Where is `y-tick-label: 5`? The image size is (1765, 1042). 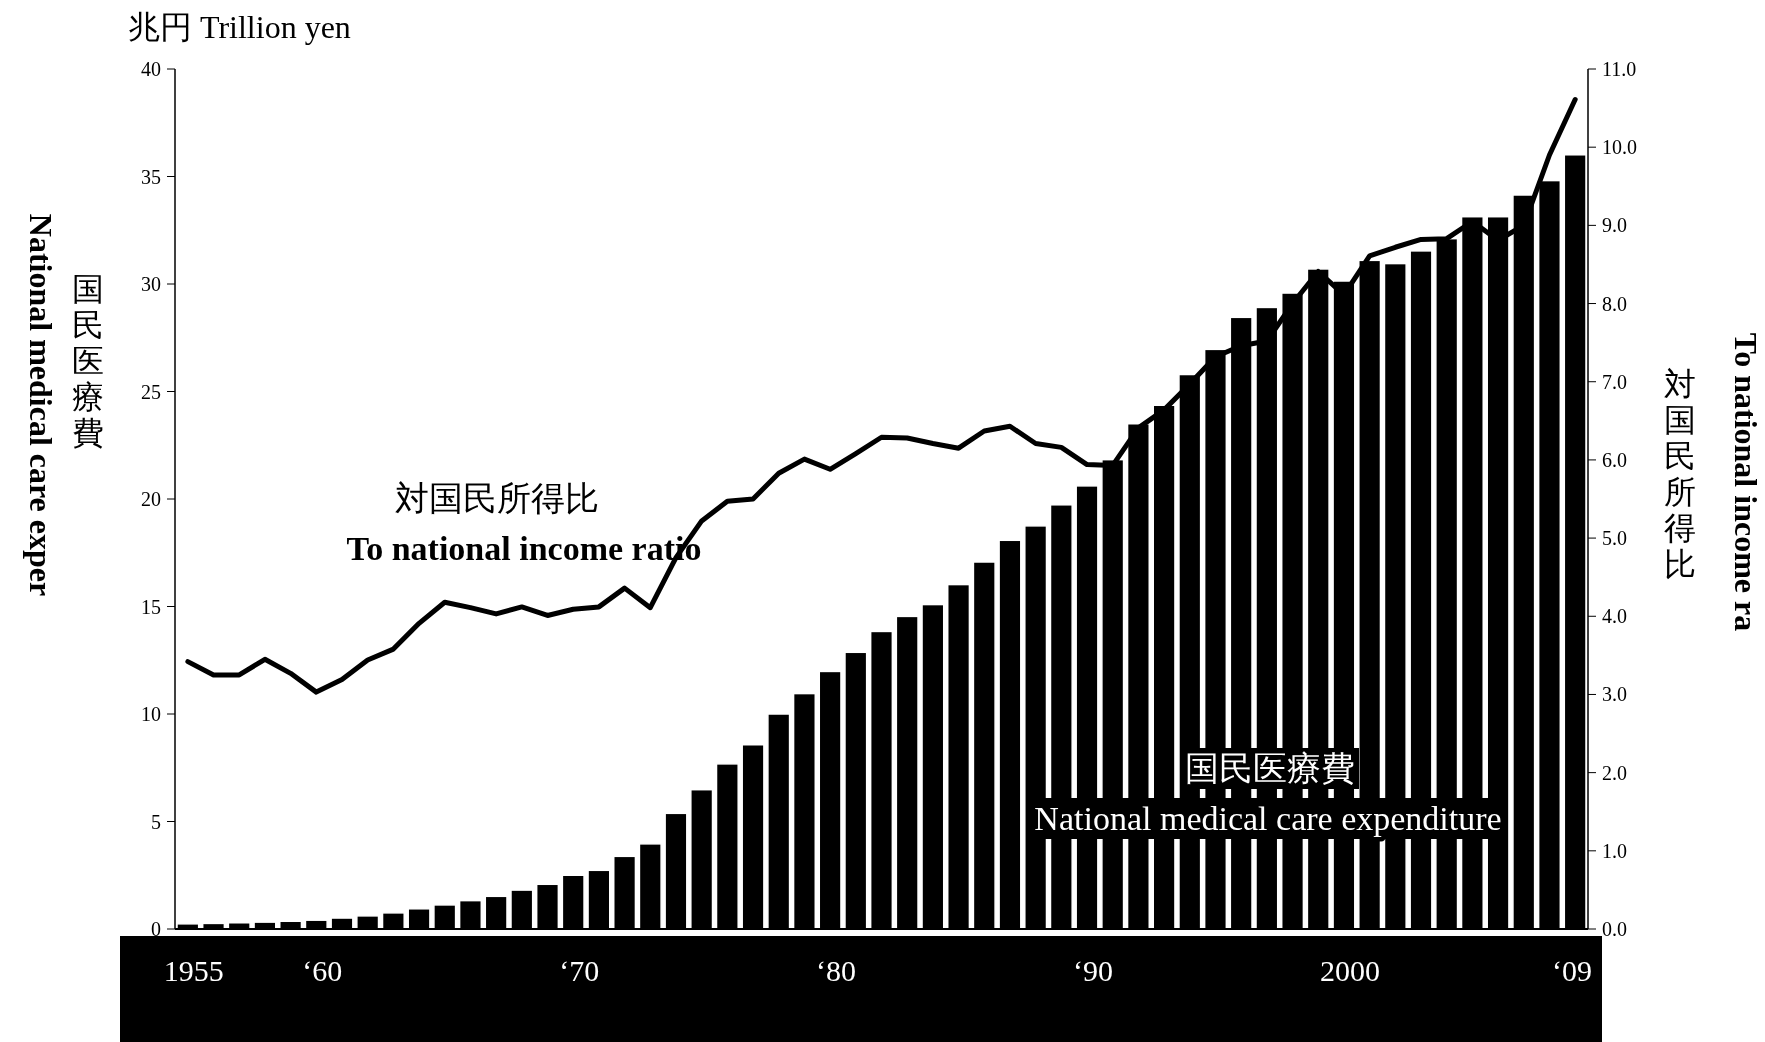 y-tick-label: 5 is located at coordinates (156, 821).